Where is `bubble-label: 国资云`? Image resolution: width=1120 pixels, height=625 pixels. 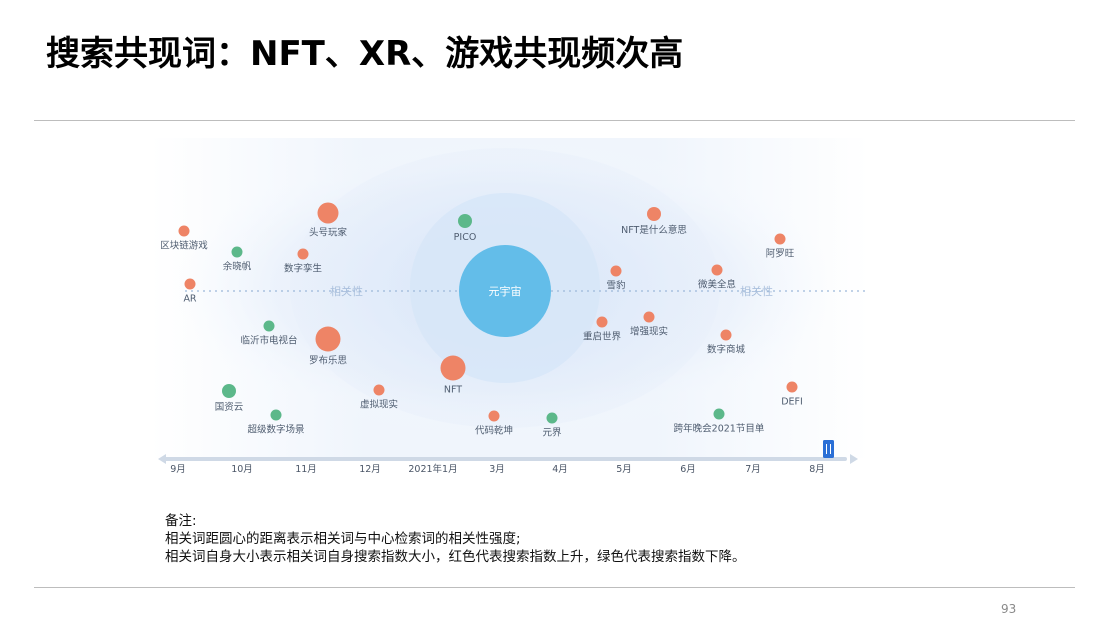
bubble-label: 国资云 is located at coordinates (229, 407).